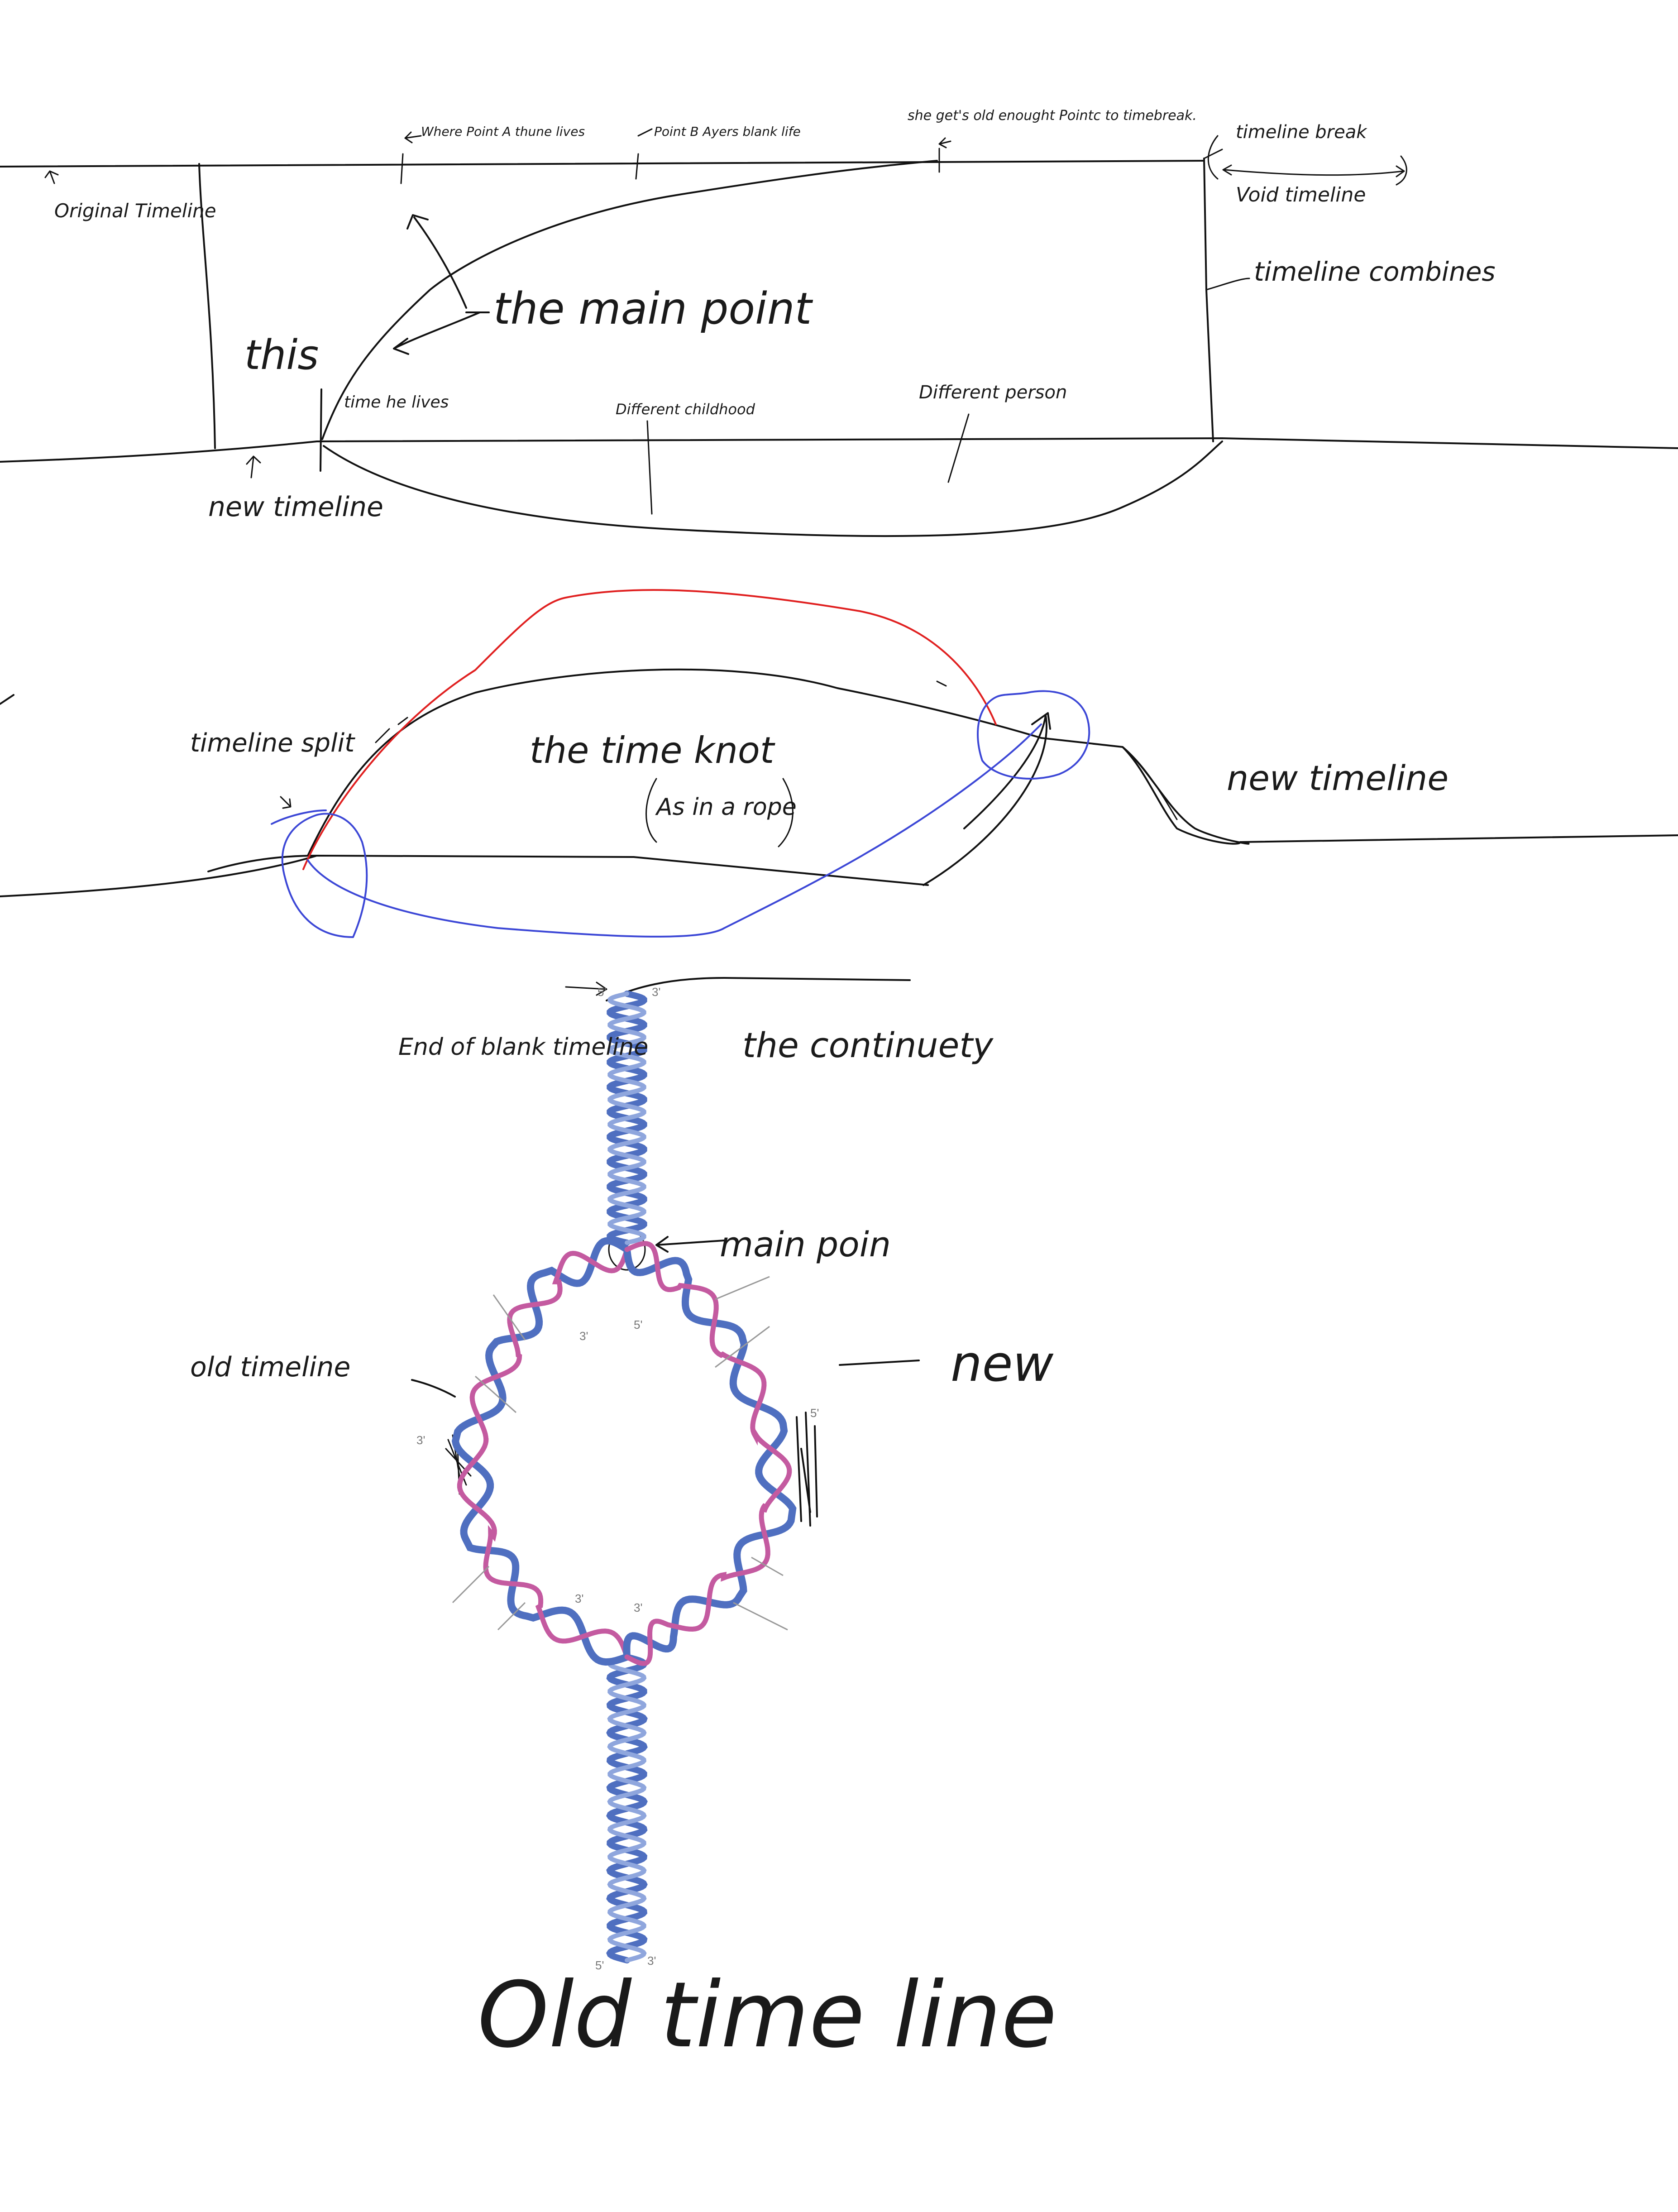 The width and height of the screenshot is (1678, 2212). Describe the element at coordinates (626, 1118) in the screenshot. I see `helix-top-strand-b` at that location.